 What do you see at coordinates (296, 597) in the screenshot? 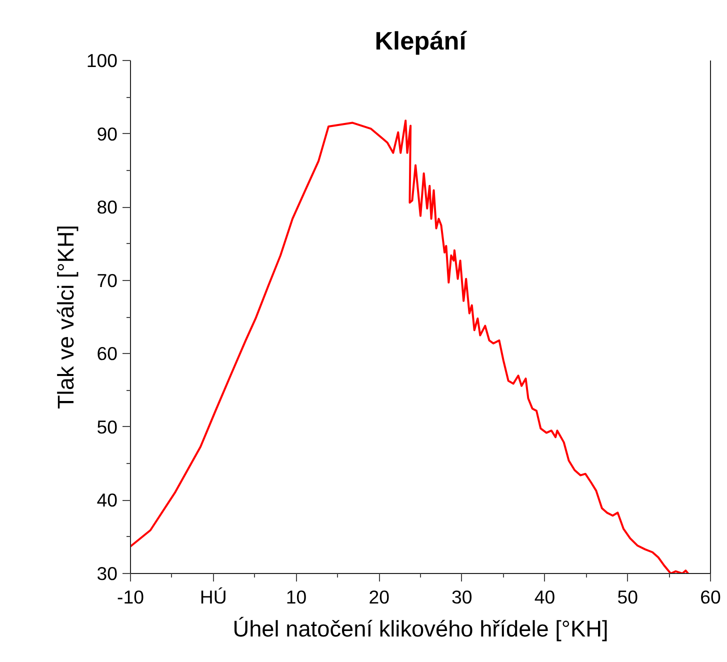
I see `x-tick-label: 10` at bounding box center [296, 597].